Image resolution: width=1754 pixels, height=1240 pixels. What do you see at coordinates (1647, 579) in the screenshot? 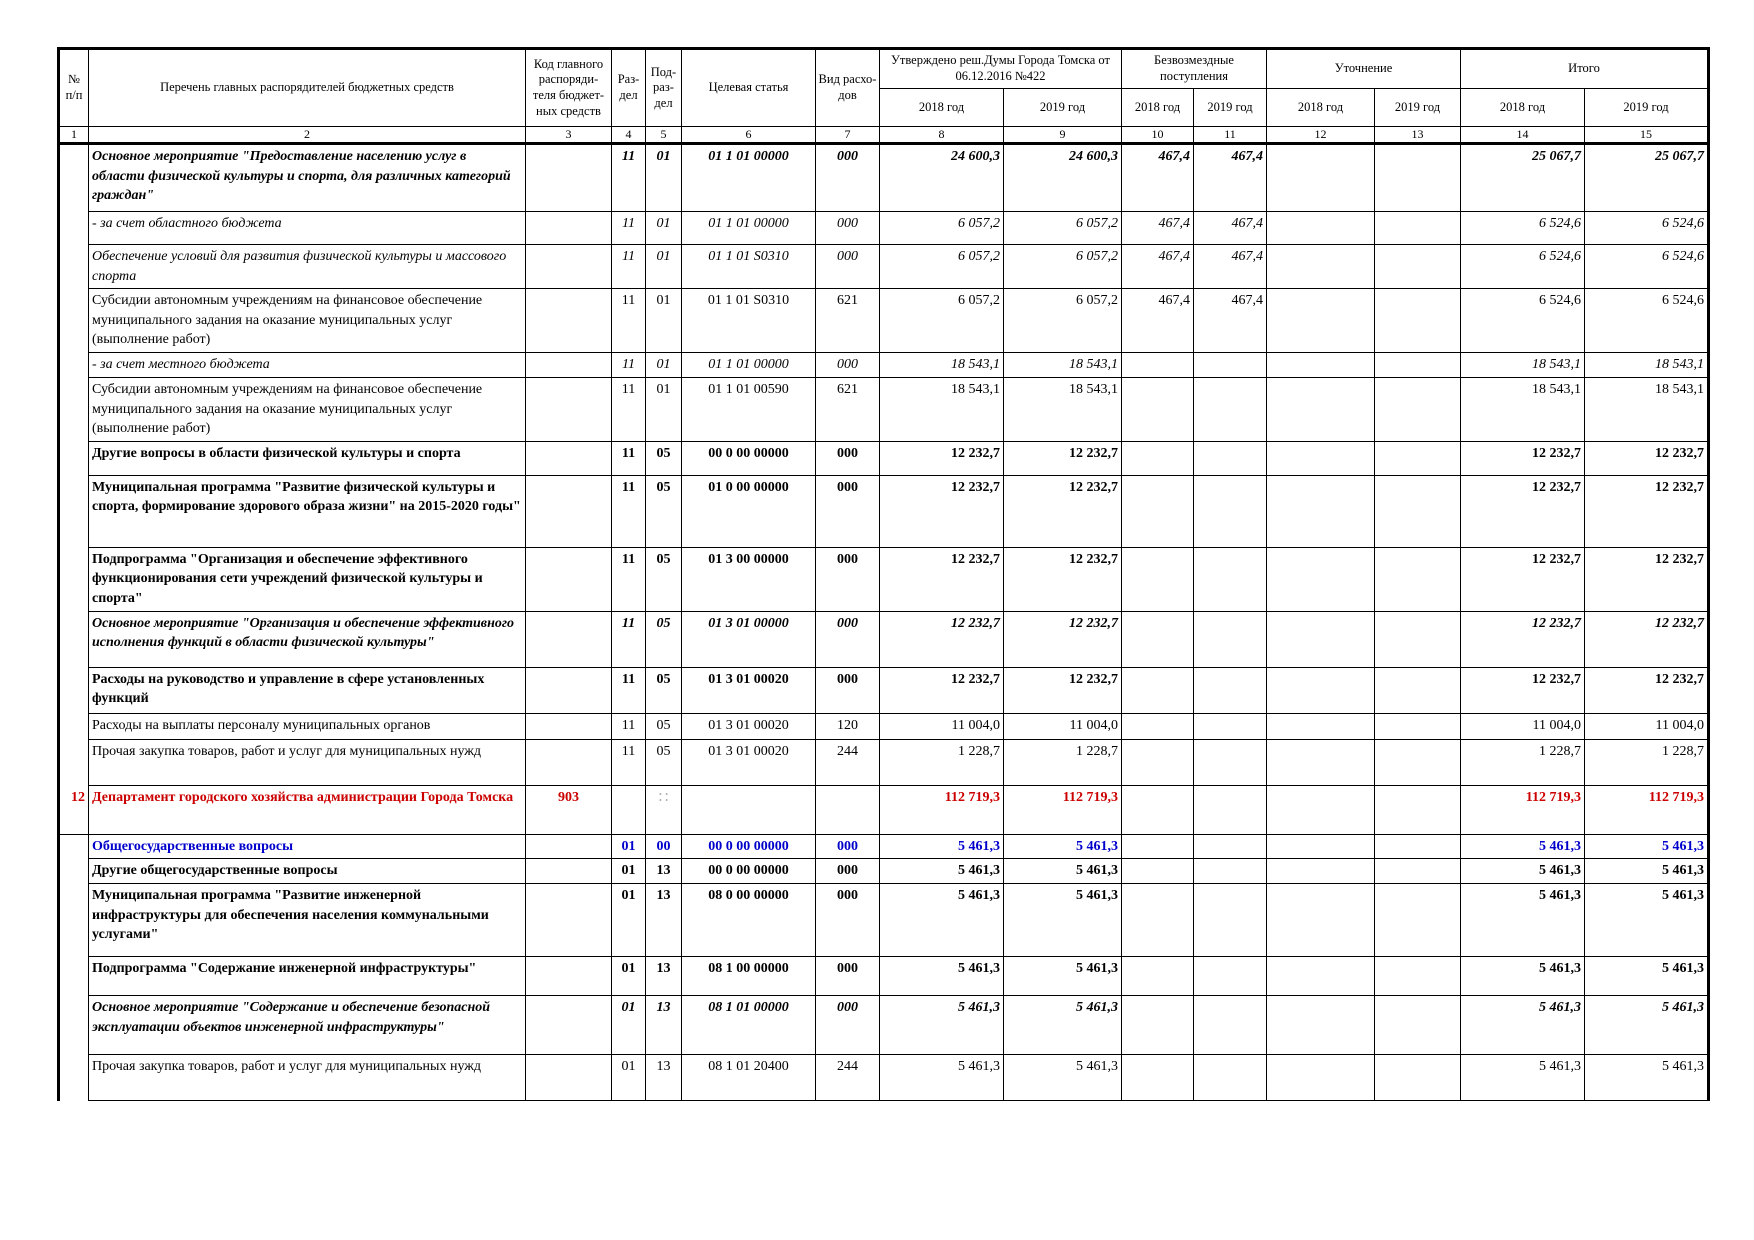
I see `total-2019-cell: 12 232,7` at bounding box center [1647, 579].